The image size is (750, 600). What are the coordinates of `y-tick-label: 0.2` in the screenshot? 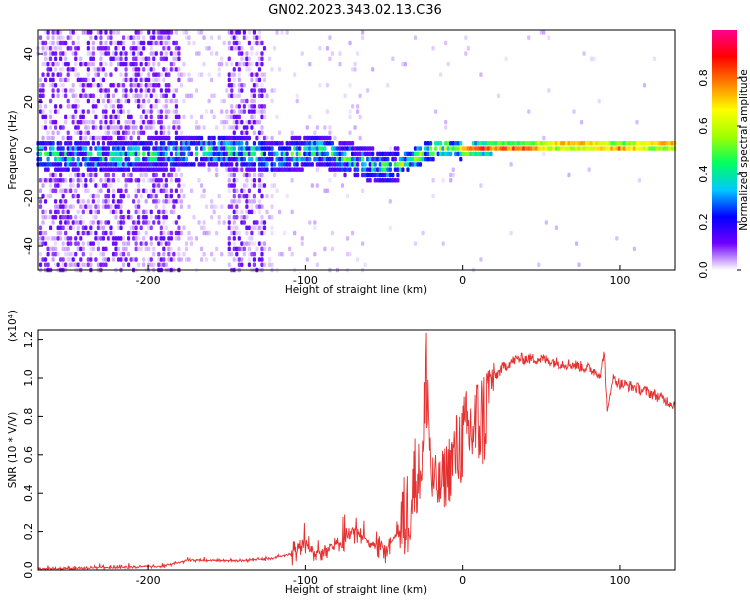 It's located at (28, 532).